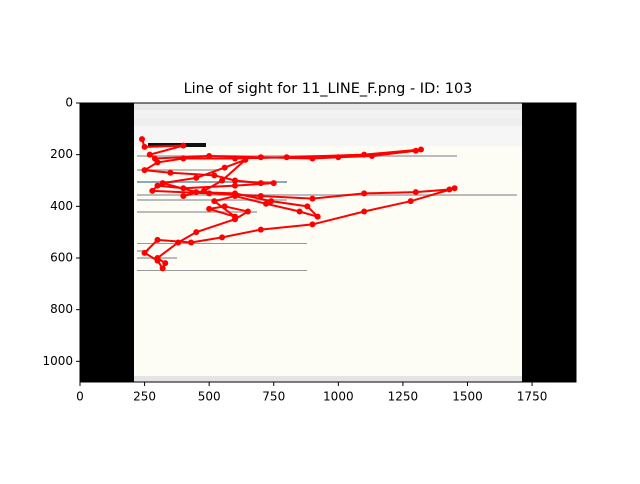  Describe the element at coordinates (209, 397) in the screenshot. I see `x-tick-label: 500` at that location.